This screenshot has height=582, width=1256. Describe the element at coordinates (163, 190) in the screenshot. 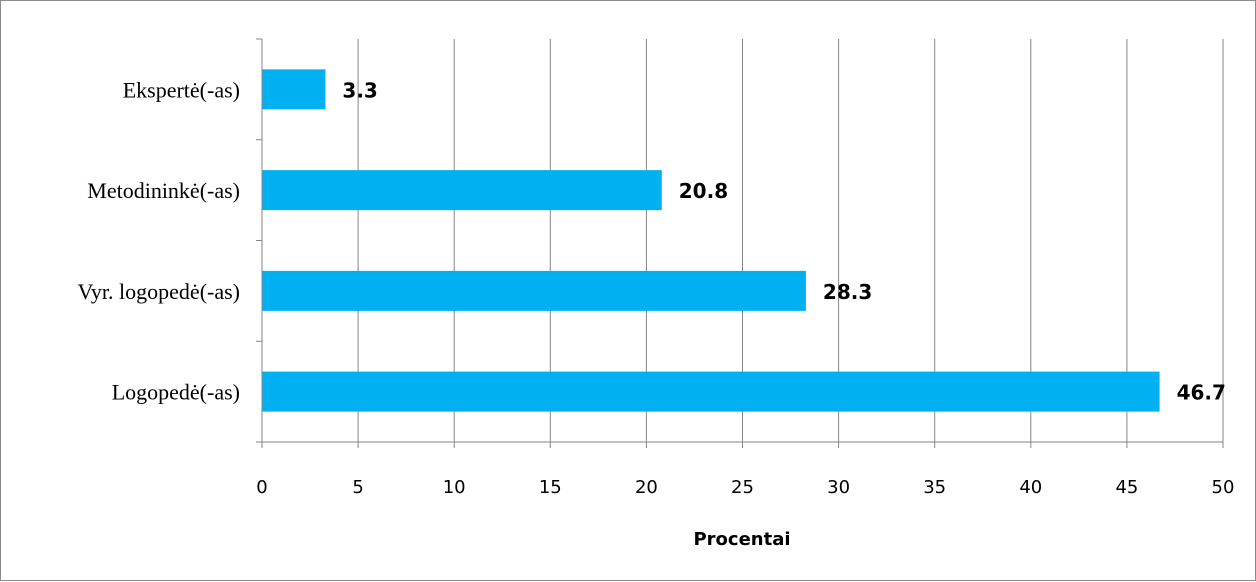

I see `category-label: Metodininkė(-as)` at that location.